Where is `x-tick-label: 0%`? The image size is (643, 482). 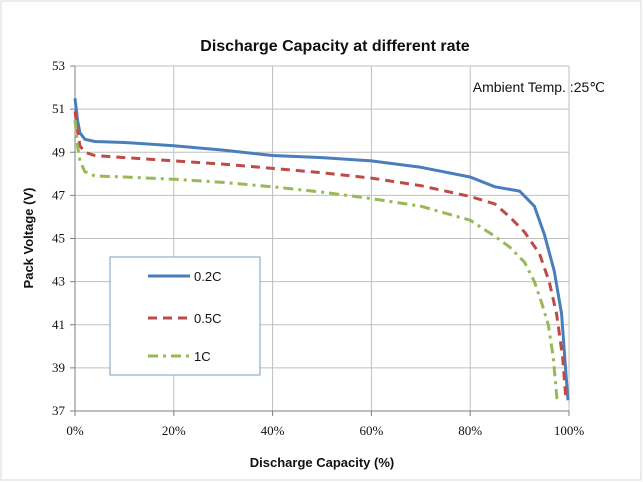 x-tick-label: 0% is located at coordinates (75, 430).